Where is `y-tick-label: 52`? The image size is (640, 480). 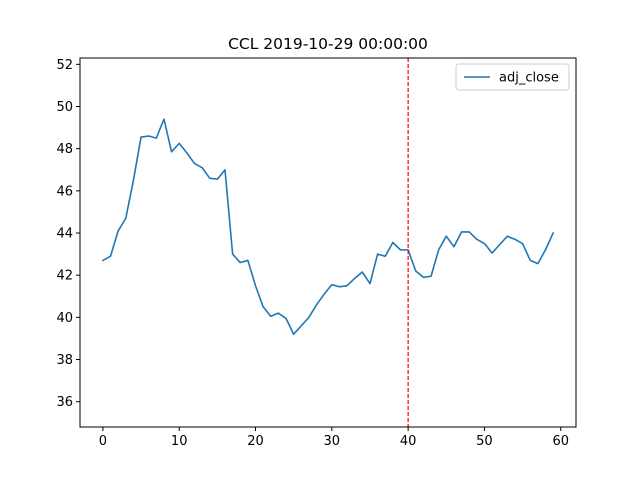
y-tick-label: 52 is located at coordinates (64, 65).